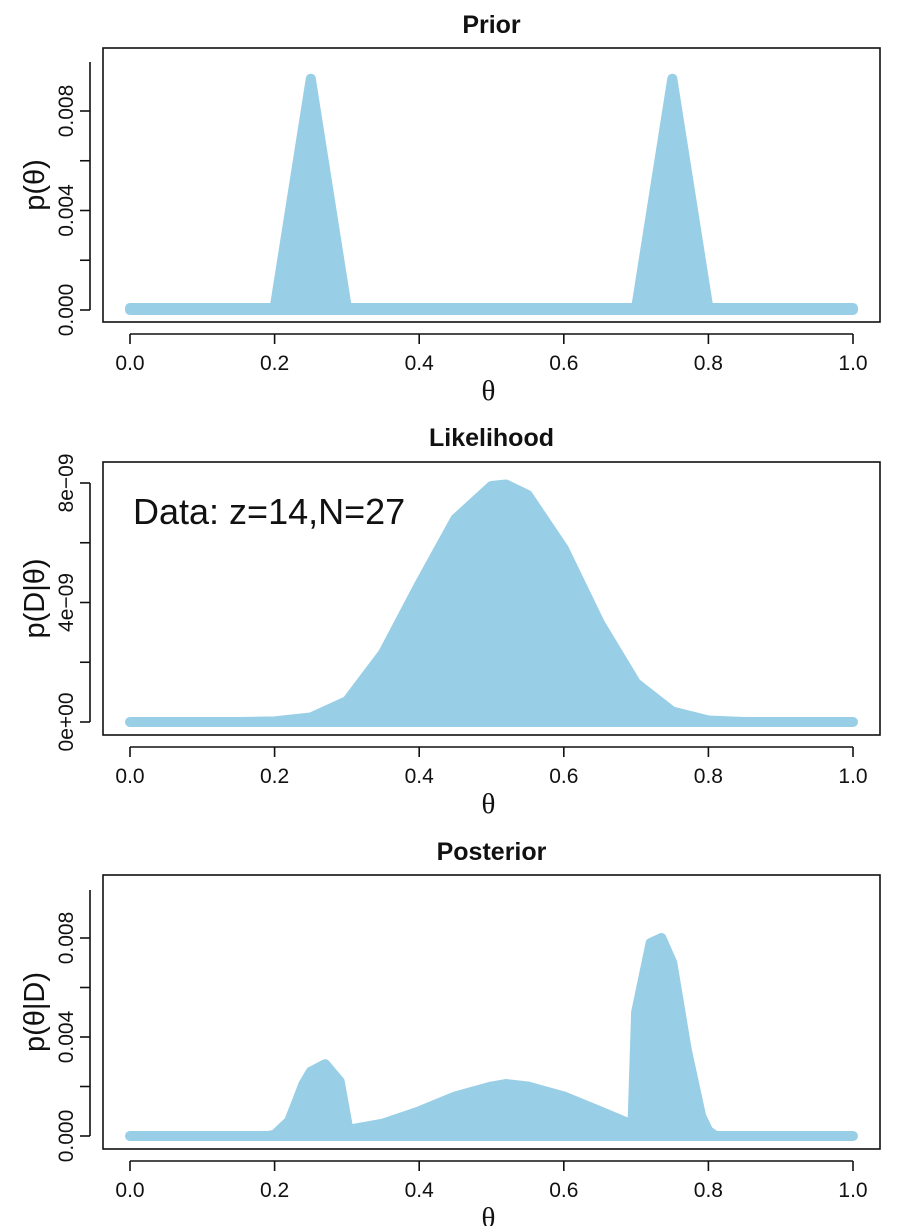 This screenshot has width=904, height=1226. I want to click on series-area, so click(491, 1037).